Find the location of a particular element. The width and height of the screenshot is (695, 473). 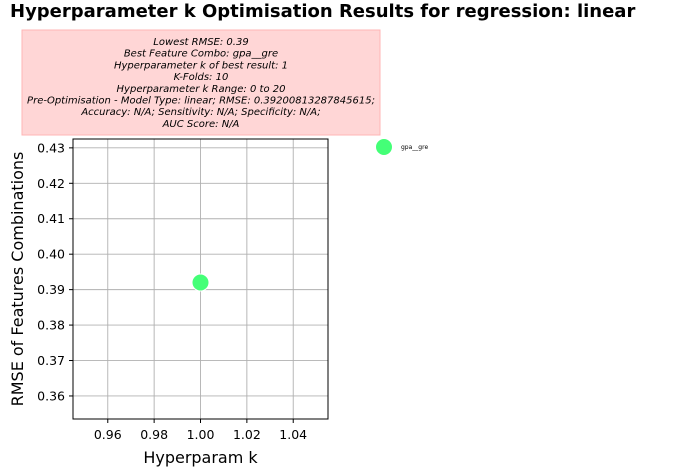

x-tick-label: 0.98 is located at coordinates (154, 434).